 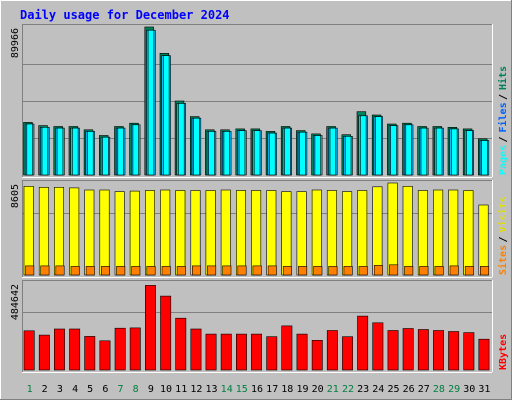 I want to click on legend-label-sites: Sites, so click(x=503, y=260).